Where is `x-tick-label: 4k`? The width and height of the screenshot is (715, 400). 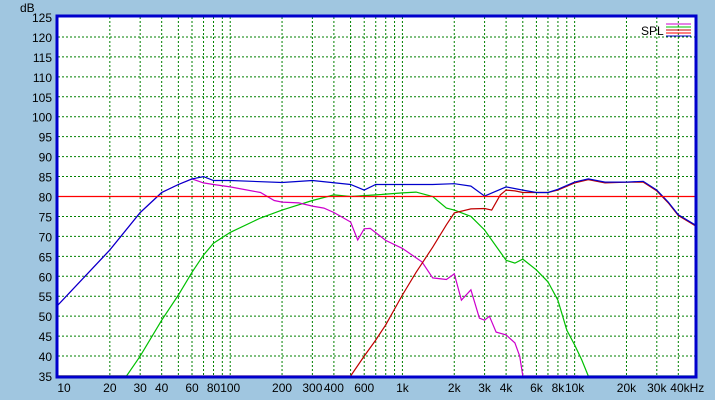 x-tick-label: 4k is located at coordinates (507, 388).